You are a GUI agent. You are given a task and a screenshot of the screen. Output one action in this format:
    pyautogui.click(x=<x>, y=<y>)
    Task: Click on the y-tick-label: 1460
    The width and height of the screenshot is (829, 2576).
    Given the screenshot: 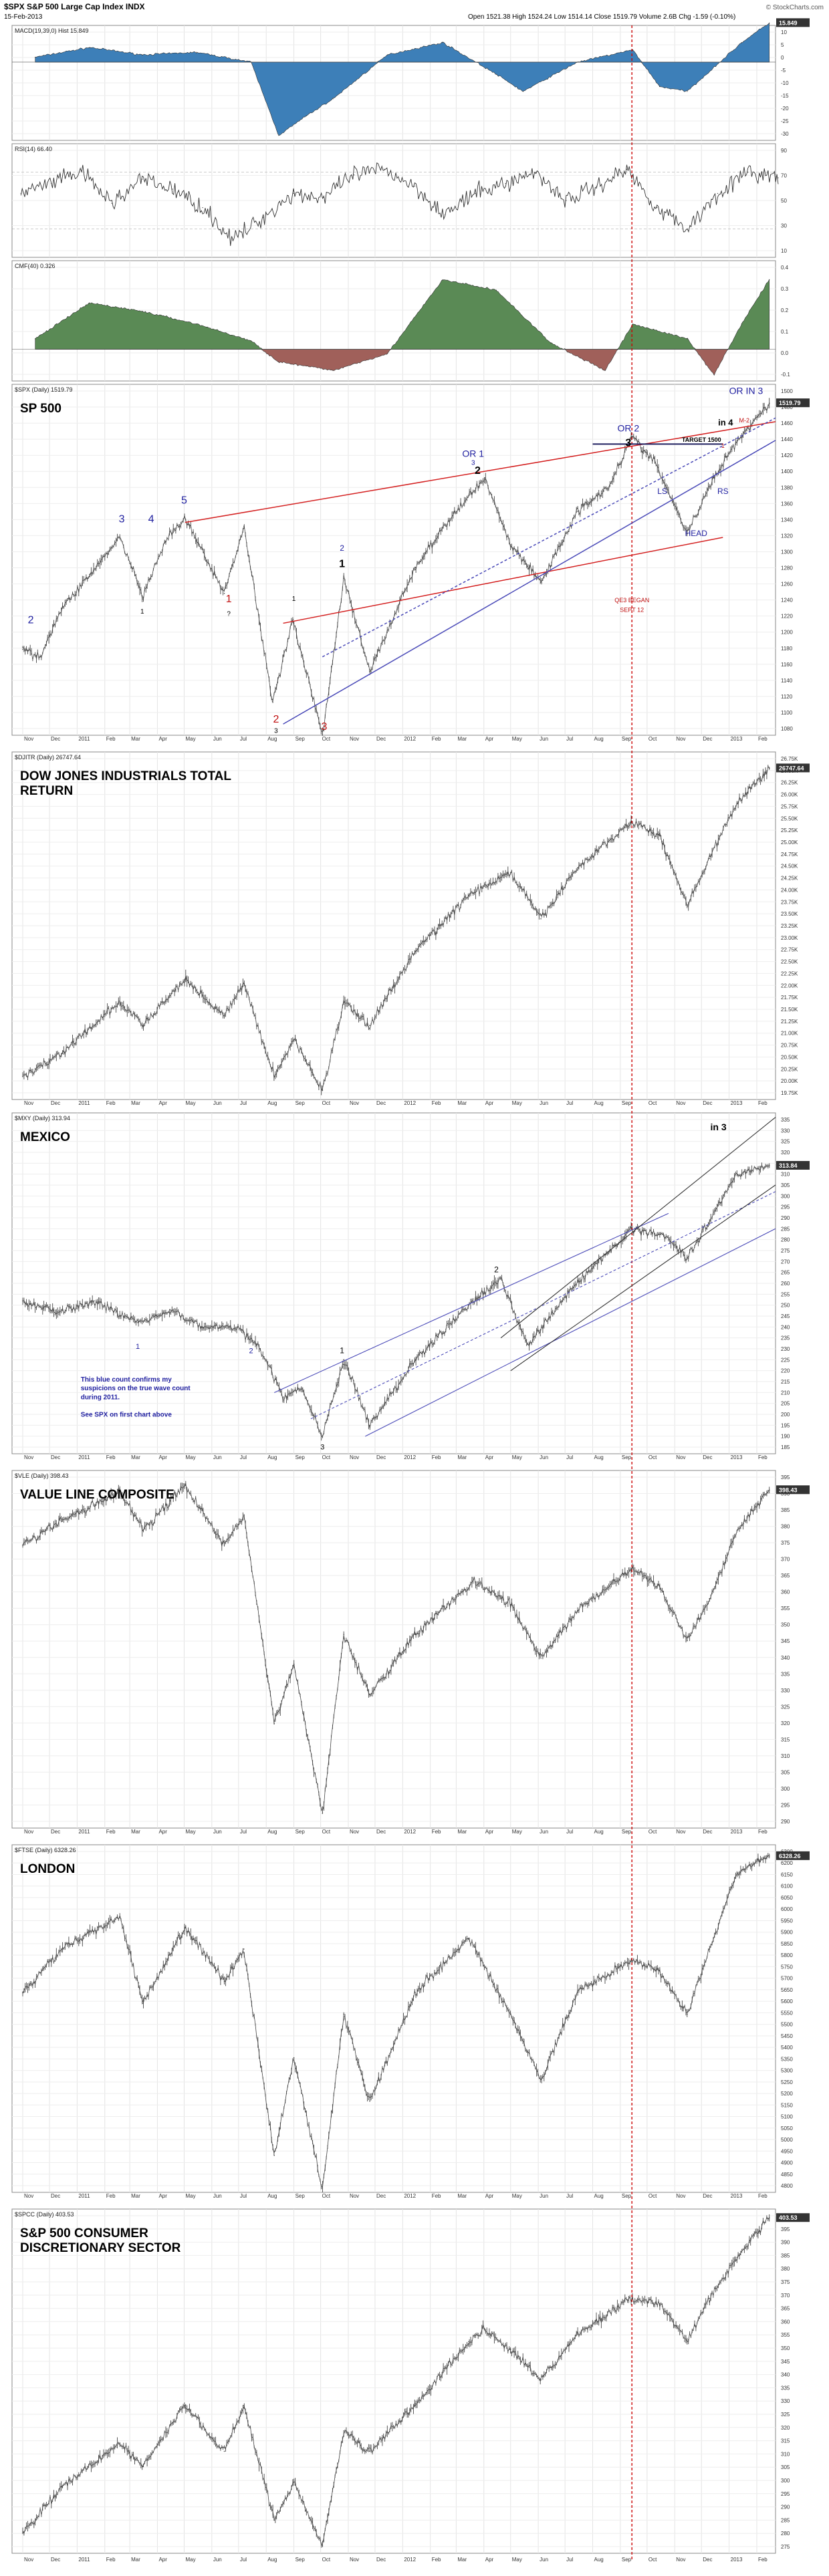 What is the action you would take?
    pyautogui.click(x=787, y=423)
    